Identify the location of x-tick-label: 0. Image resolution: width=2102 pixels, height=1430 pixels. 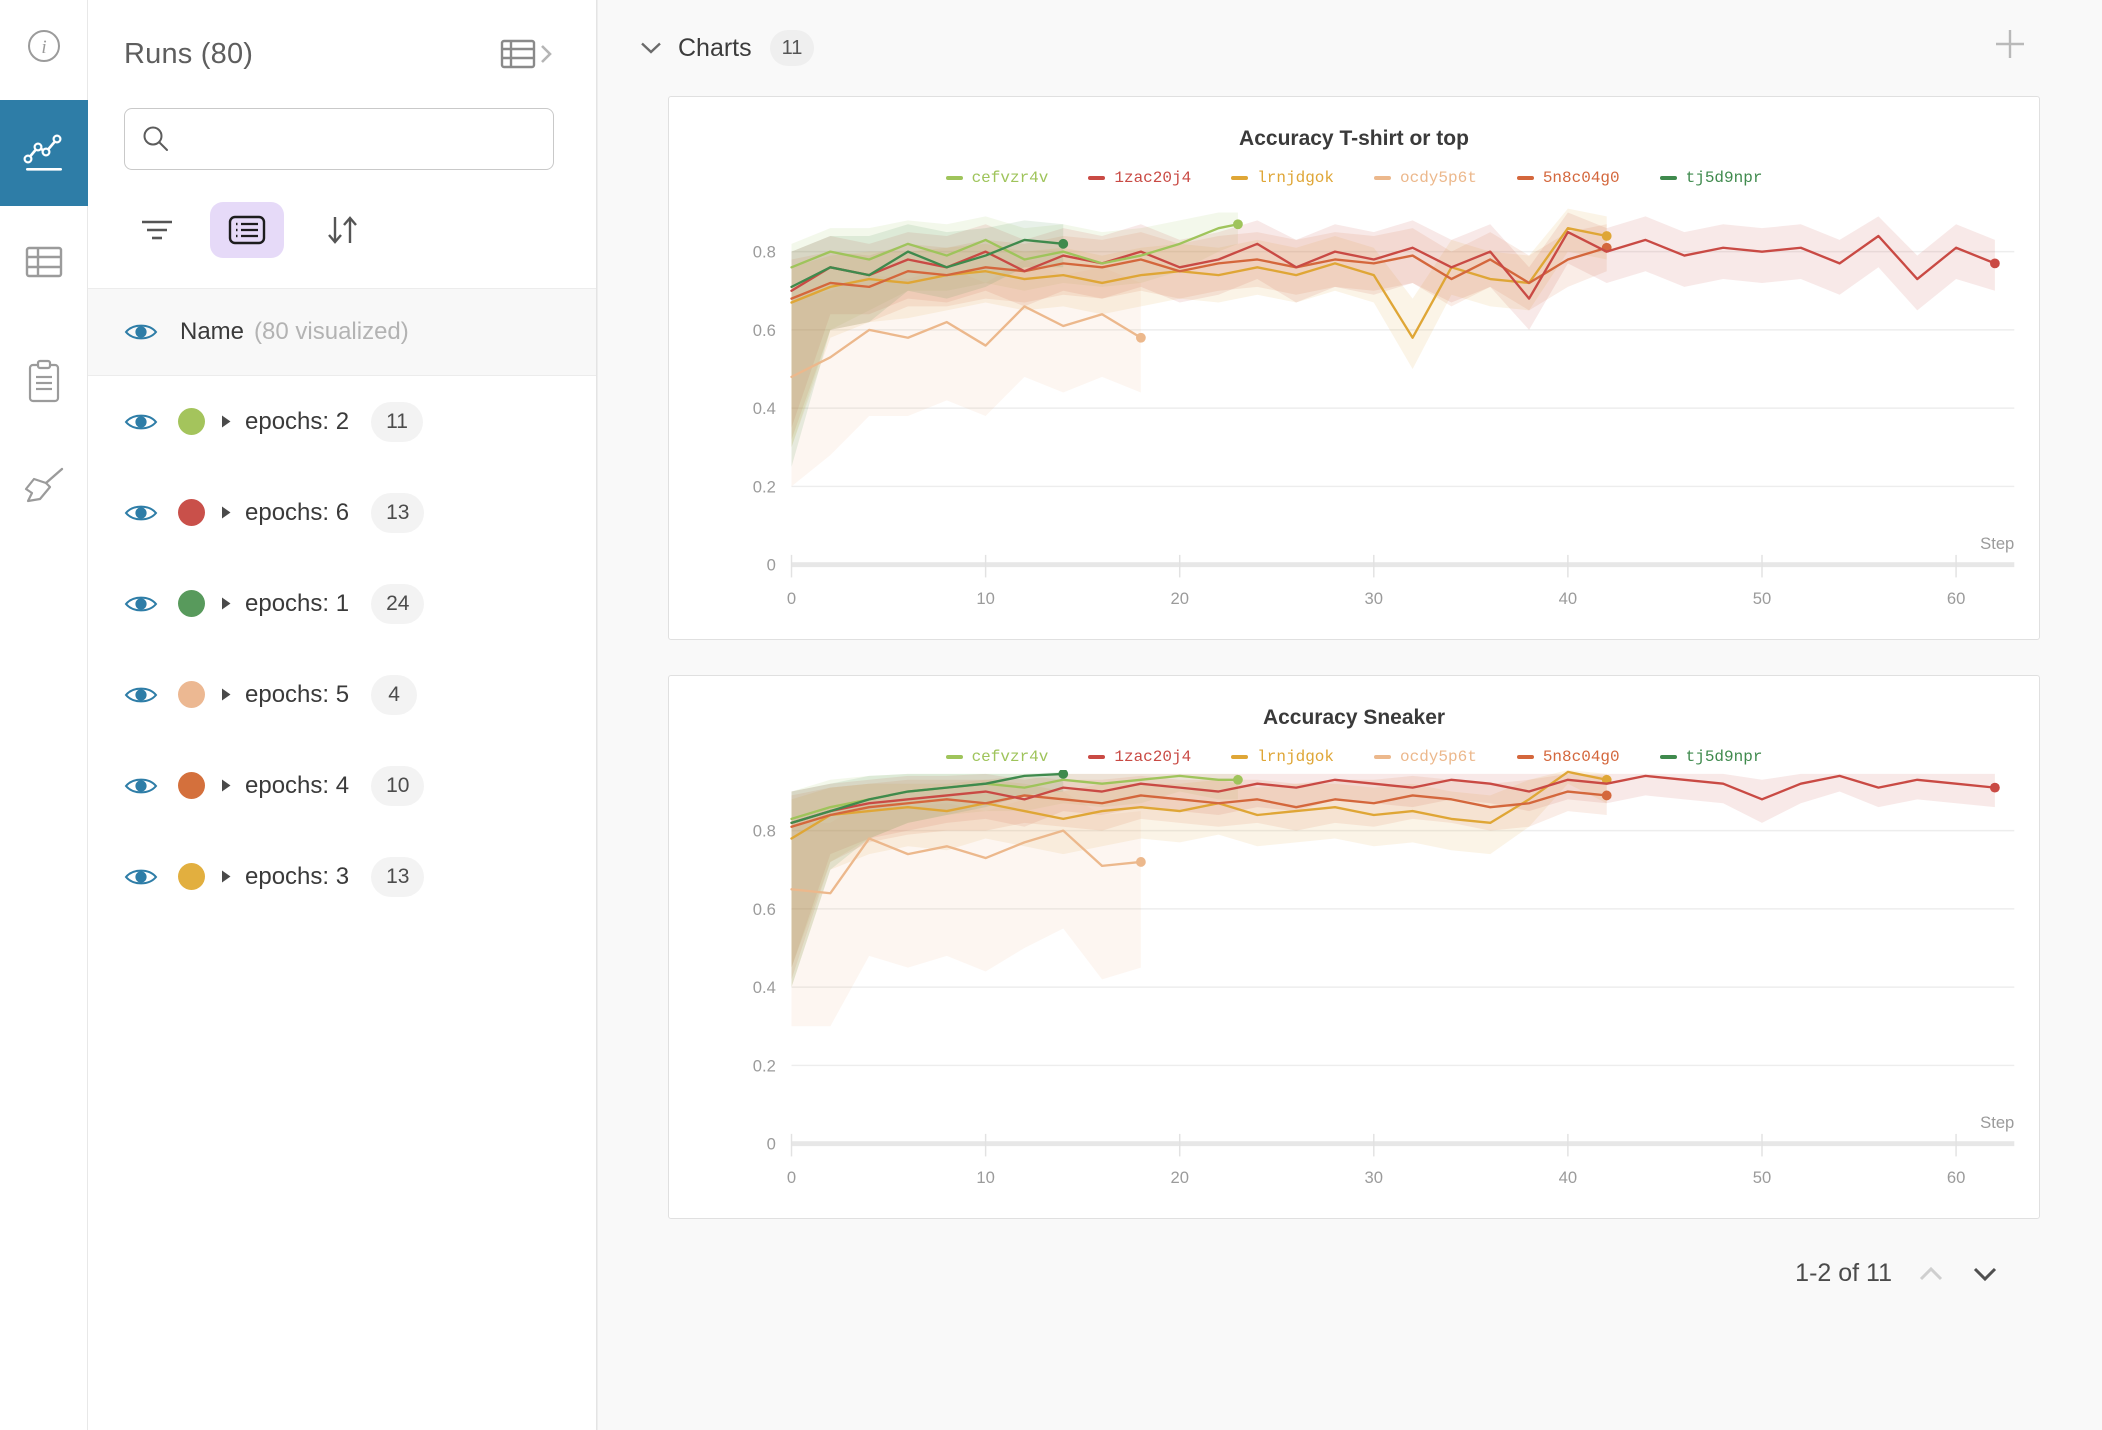
(791, 1177).